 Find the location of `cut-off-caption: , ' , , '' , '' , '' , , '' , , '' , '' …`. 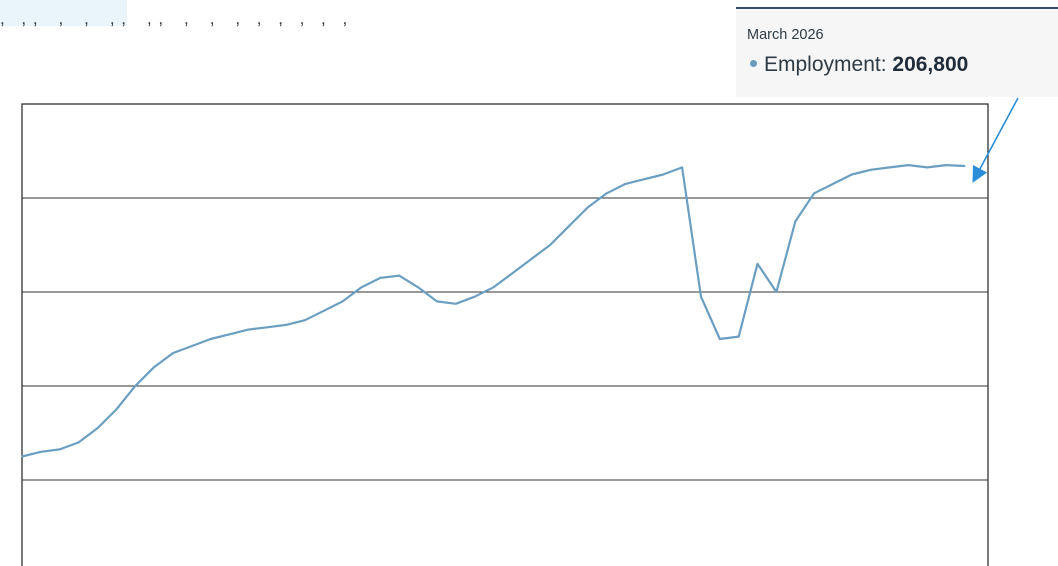

cut-off-caption: , ' , , '' , '' , '' , , '' , , '' , '' … is located at coordinates (210, 32).